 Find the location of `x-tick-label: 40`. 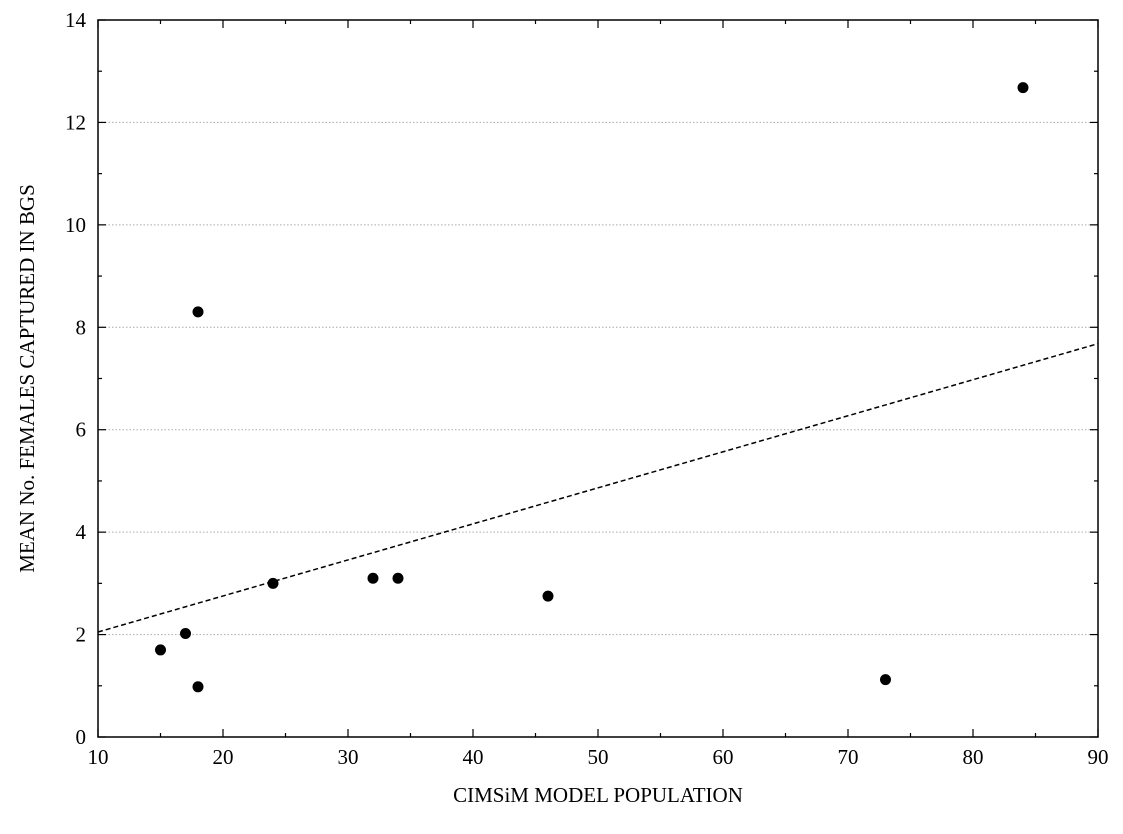

x-tick-label: 40 is located at coordinates (473, 757).